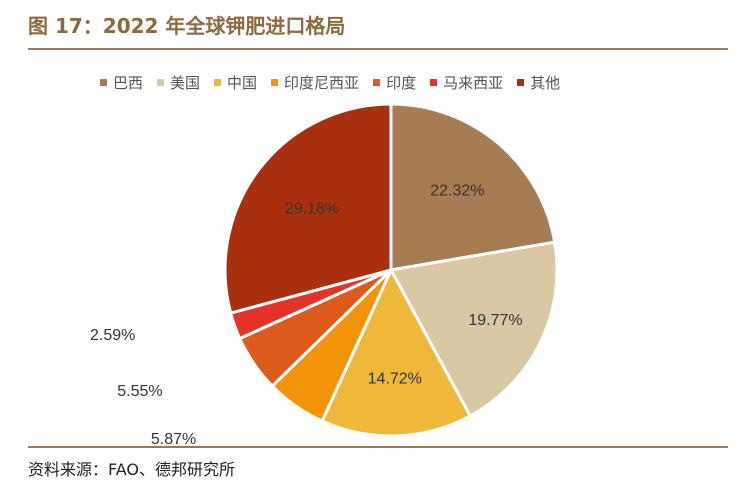 This screenshot has width=750, height=500. I want to click on legend-item: 马来西亚, so click(466, 82).